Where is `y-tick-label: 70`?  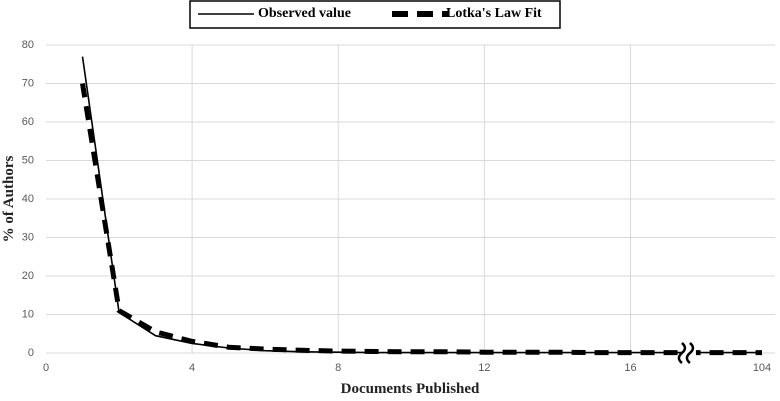
y-tick-label: 70 is located at coordinates (28, 83).